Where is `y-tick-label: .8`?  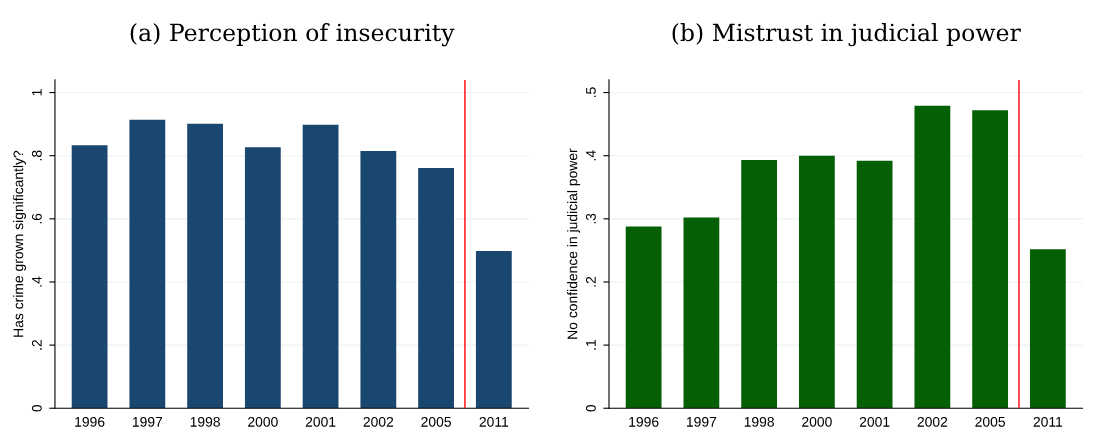 y-tick-label: .8 is located at coordinates (36, 155).